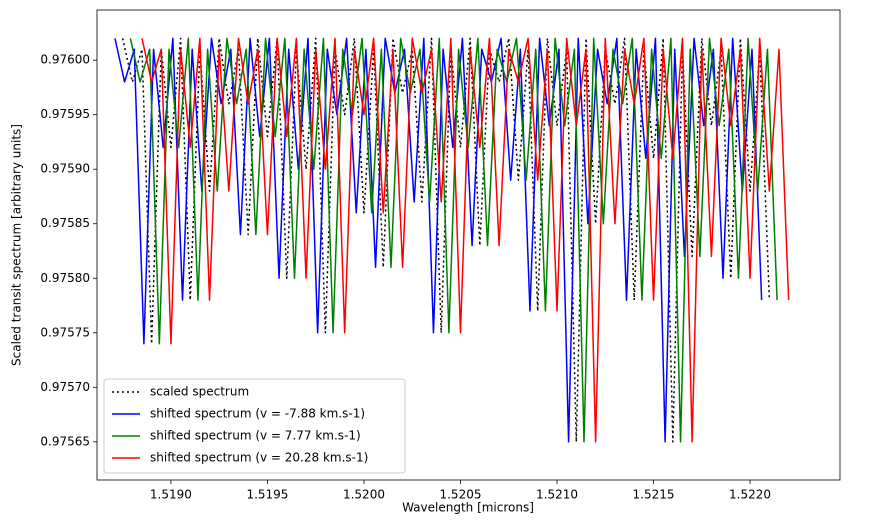 The height and width of the screenshot is (525, 881). I want to click on y-tick-label: 0.97600, so click(65, 60).